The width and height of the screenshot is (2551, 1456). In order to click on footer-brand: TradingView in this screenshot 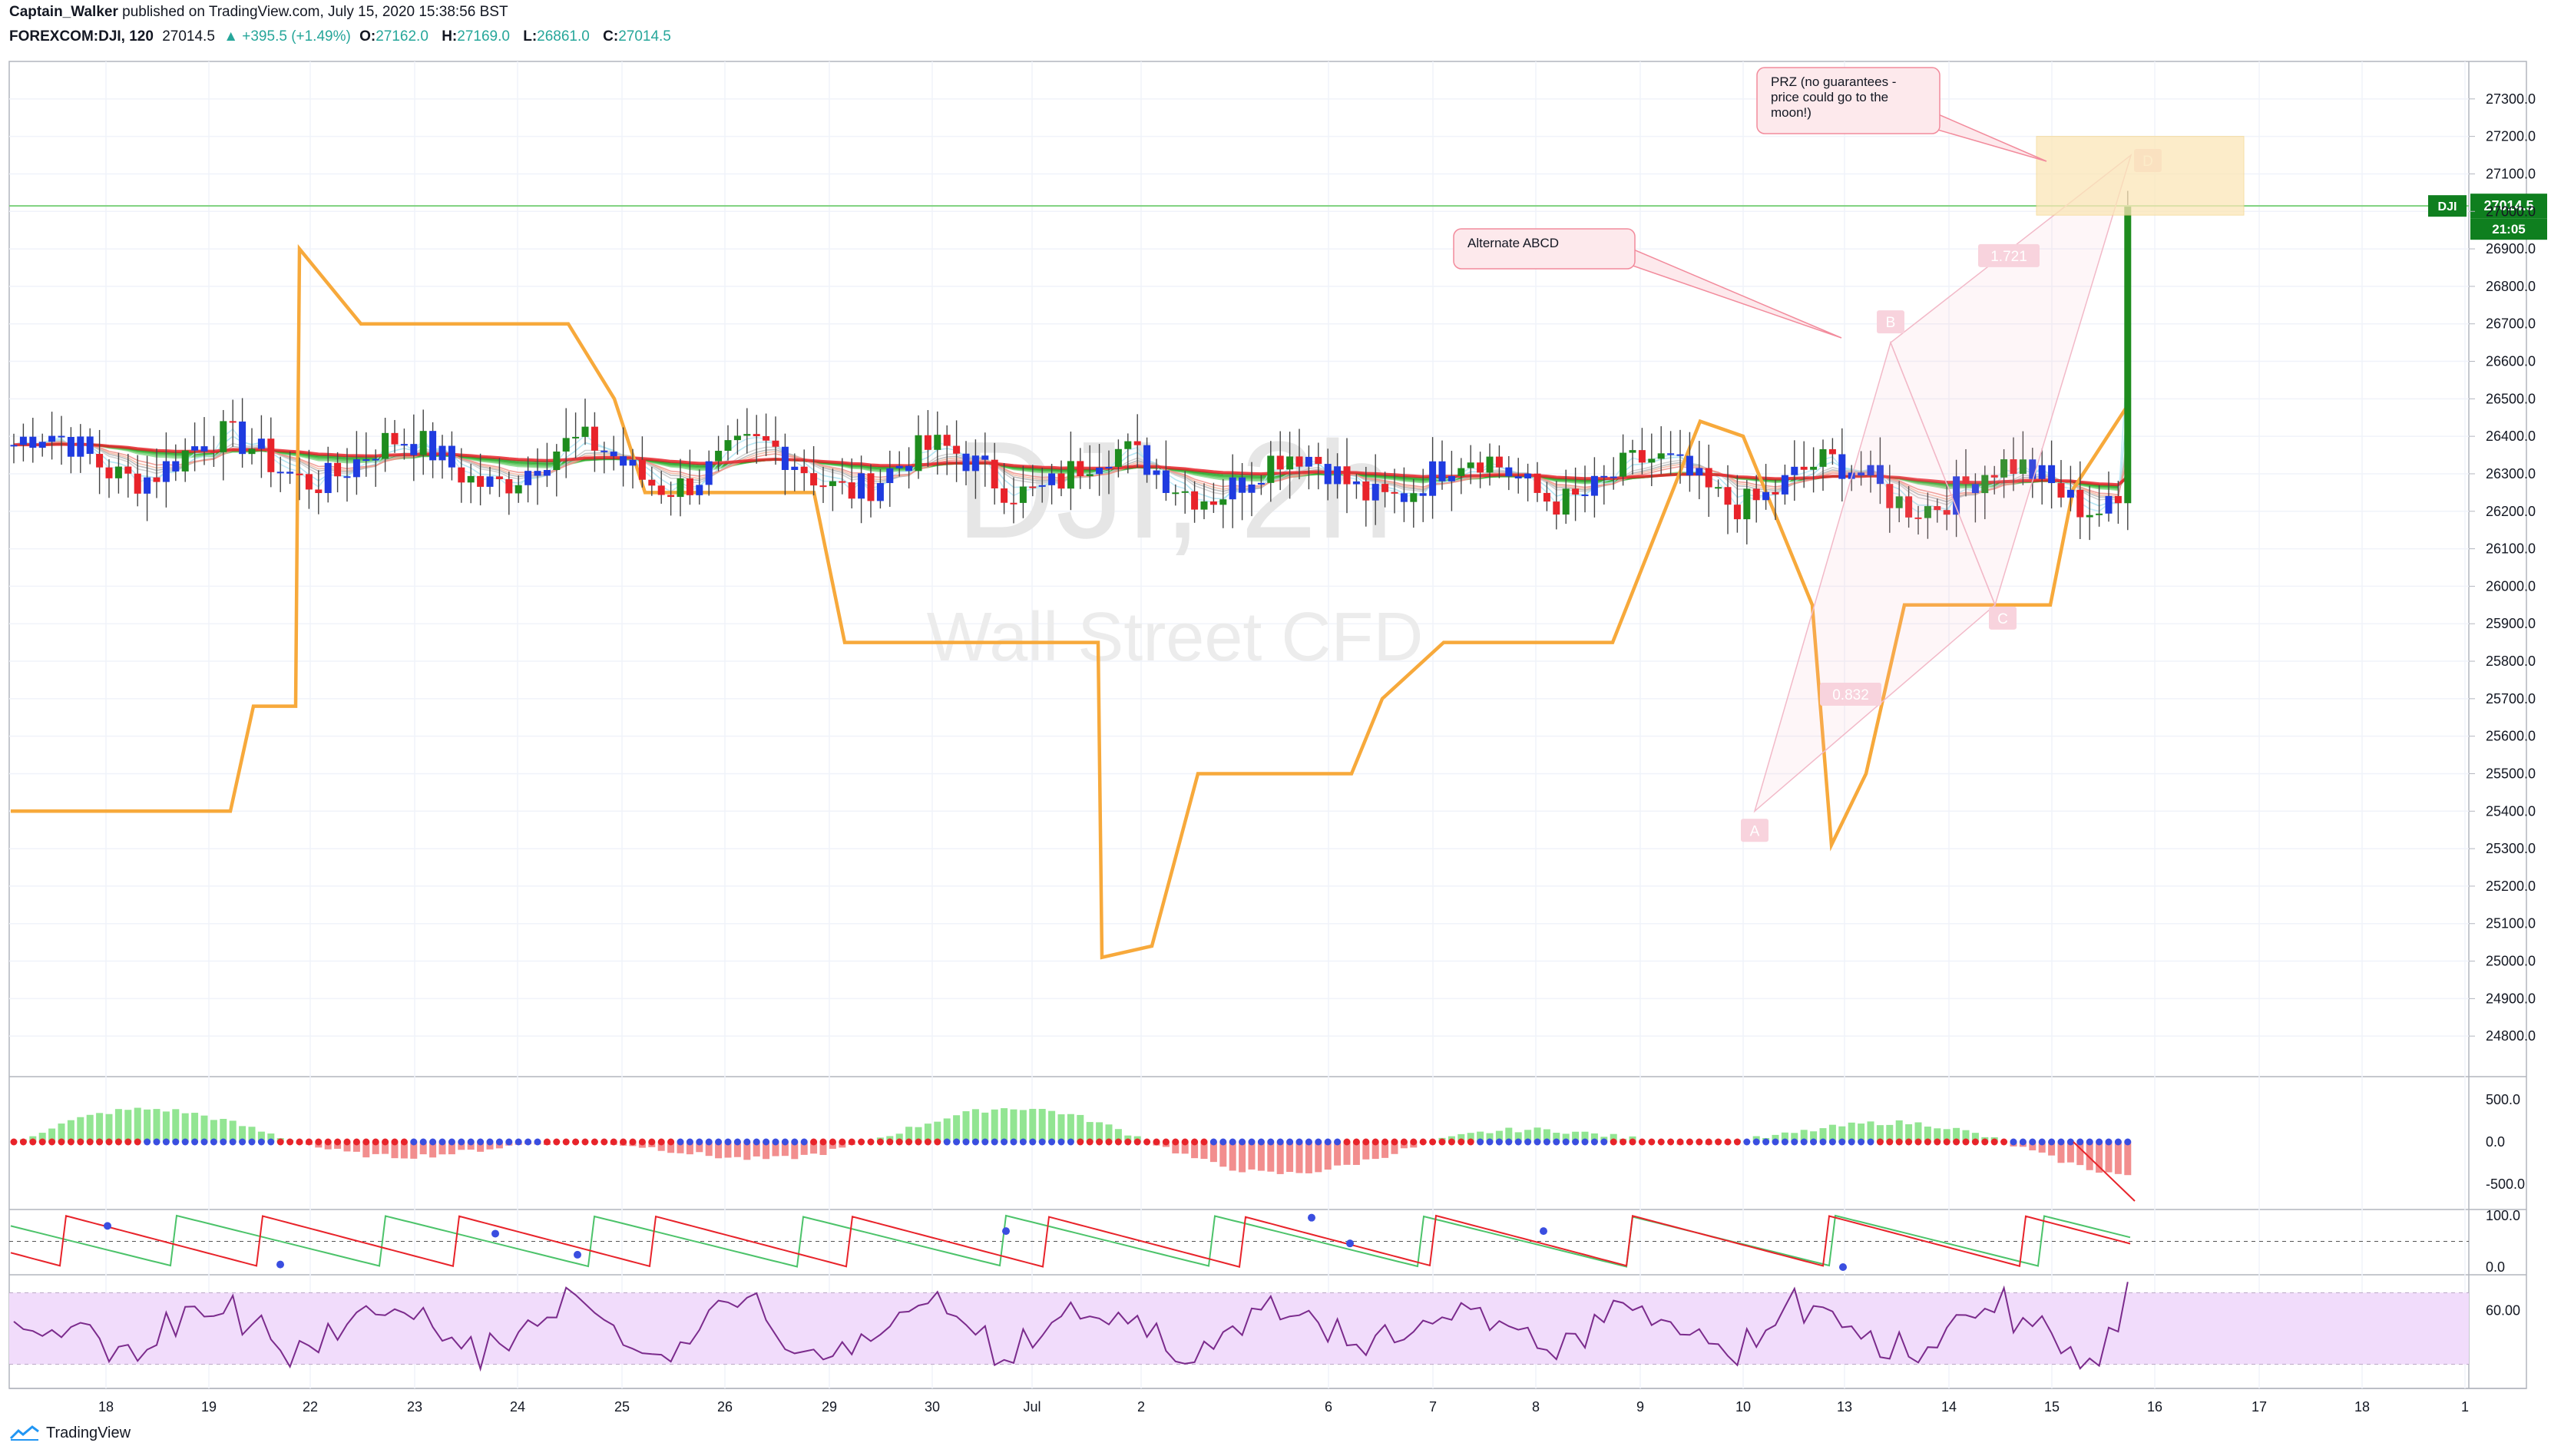, I will do `click(70, 1433)`.